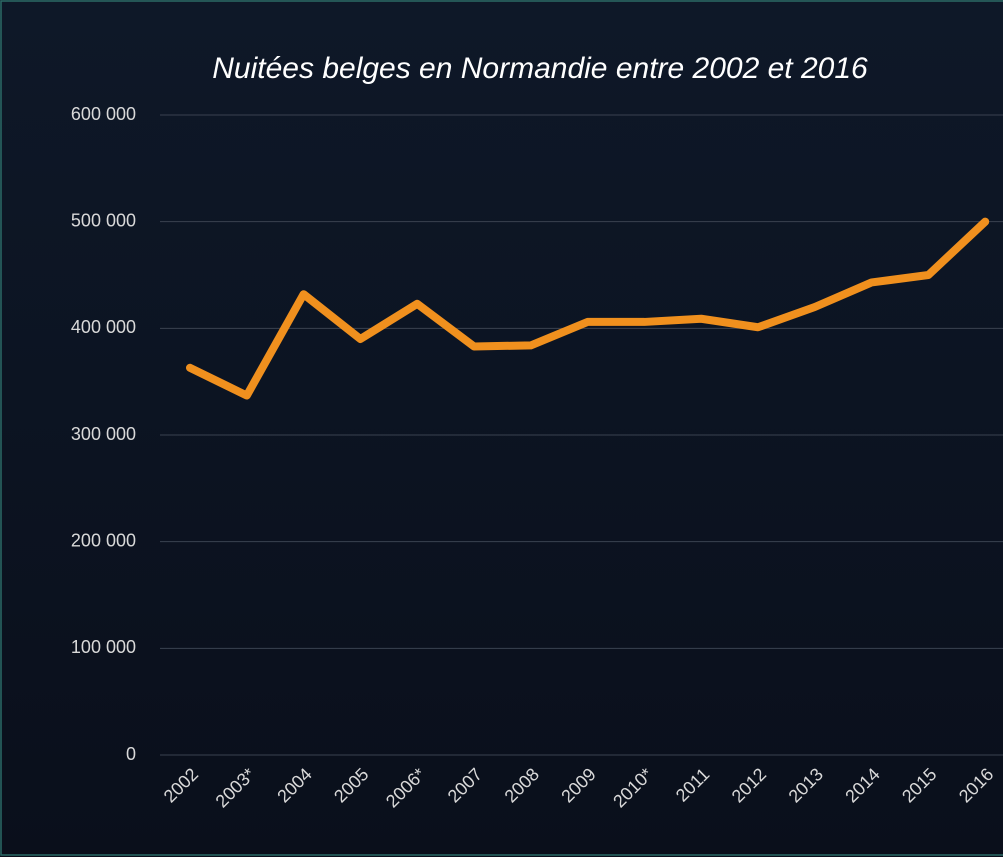  I want to click on y-tick-label: 100 000, so click(103, 647).